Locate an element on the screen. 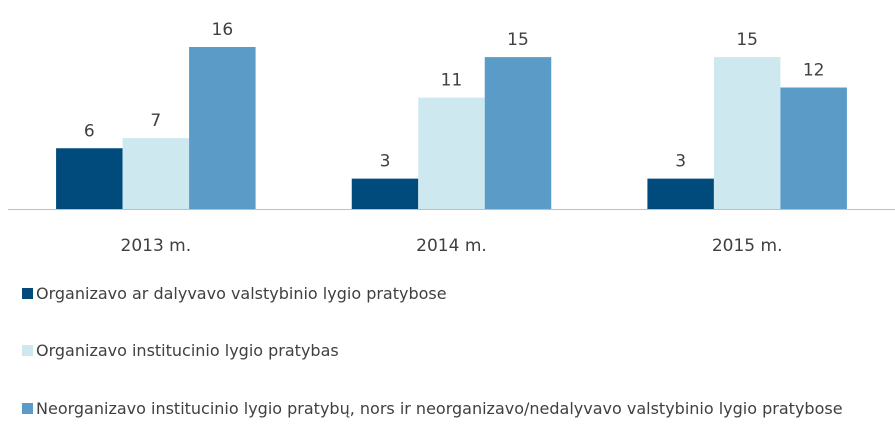 The width and height of the screenshot is (895, 445). x-tick-label: 2015 m. is located at coordinates (747, 246).